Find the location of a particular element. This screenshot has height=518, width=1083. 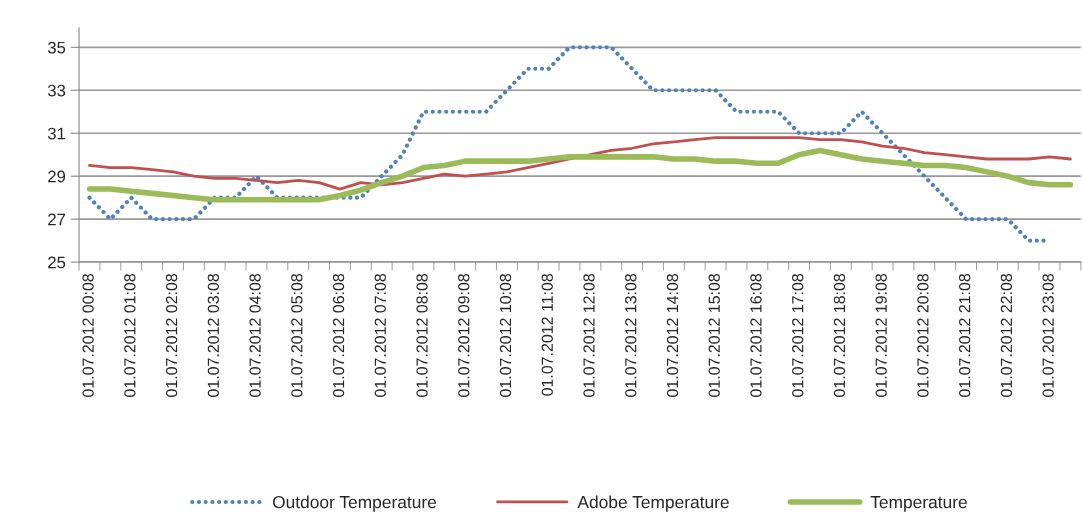

x-tick-label: 01.07.2012 17:08 is located at coordinates (798, 335).